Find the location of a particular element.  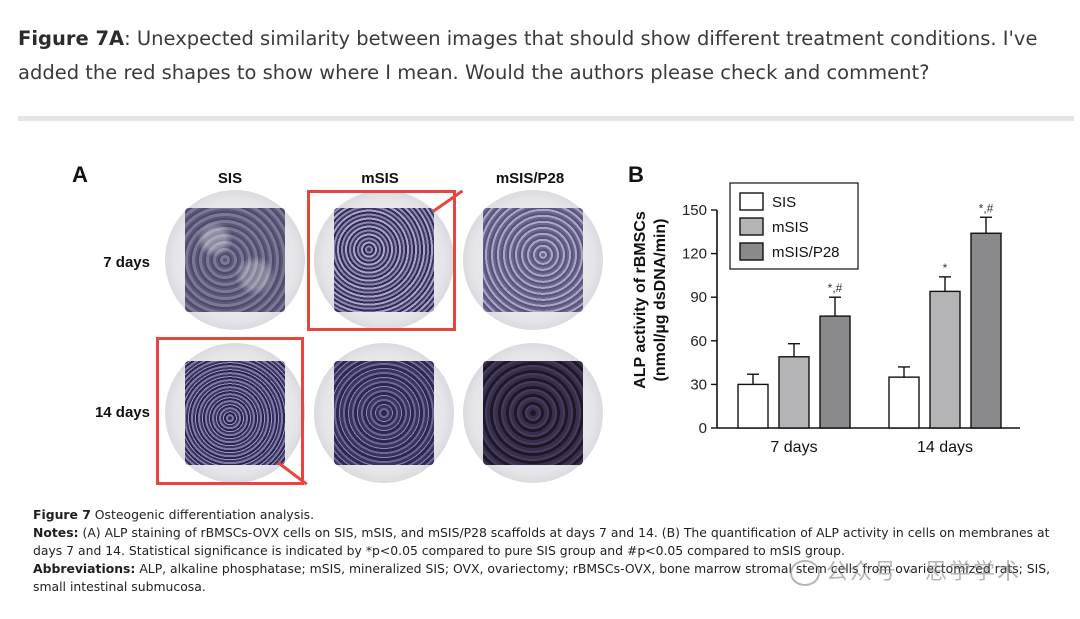

x-tick-label: 14 days is located at coordinates (945, 447).